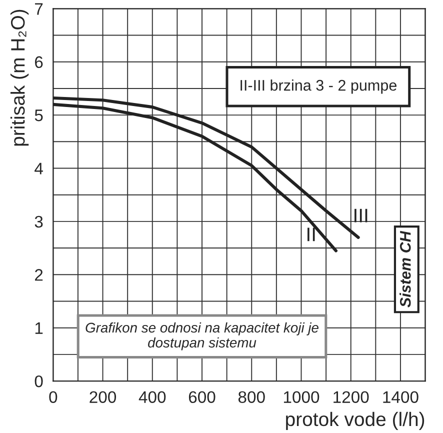  What do you see at coordinates (202, 336) in the screenshot?
I see `annotation: Grafikon se odnosi na kapacitet koji je dostupan sistemu` at bounding box center [202, 336].